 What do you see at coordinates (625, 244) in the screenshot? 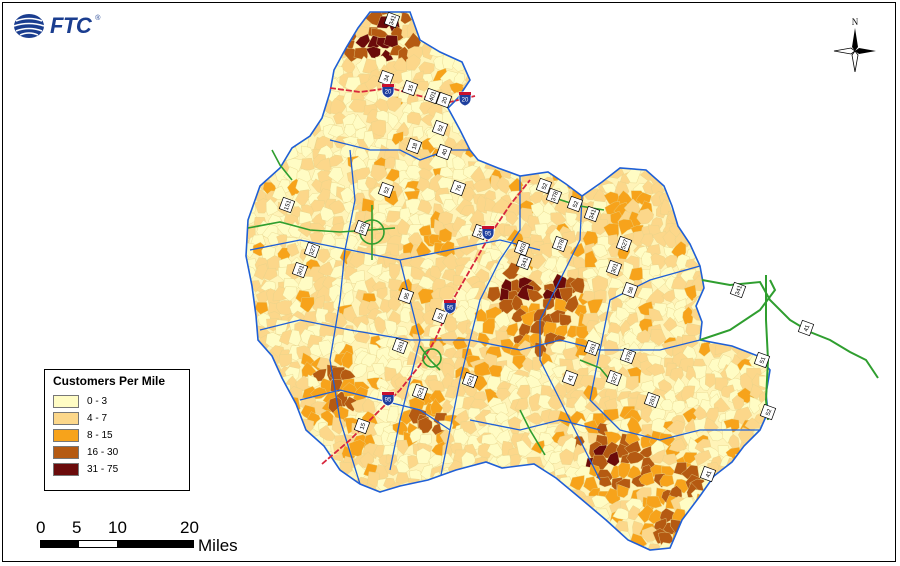
I see `svg-text: 527` at bounding box center [625, 244].